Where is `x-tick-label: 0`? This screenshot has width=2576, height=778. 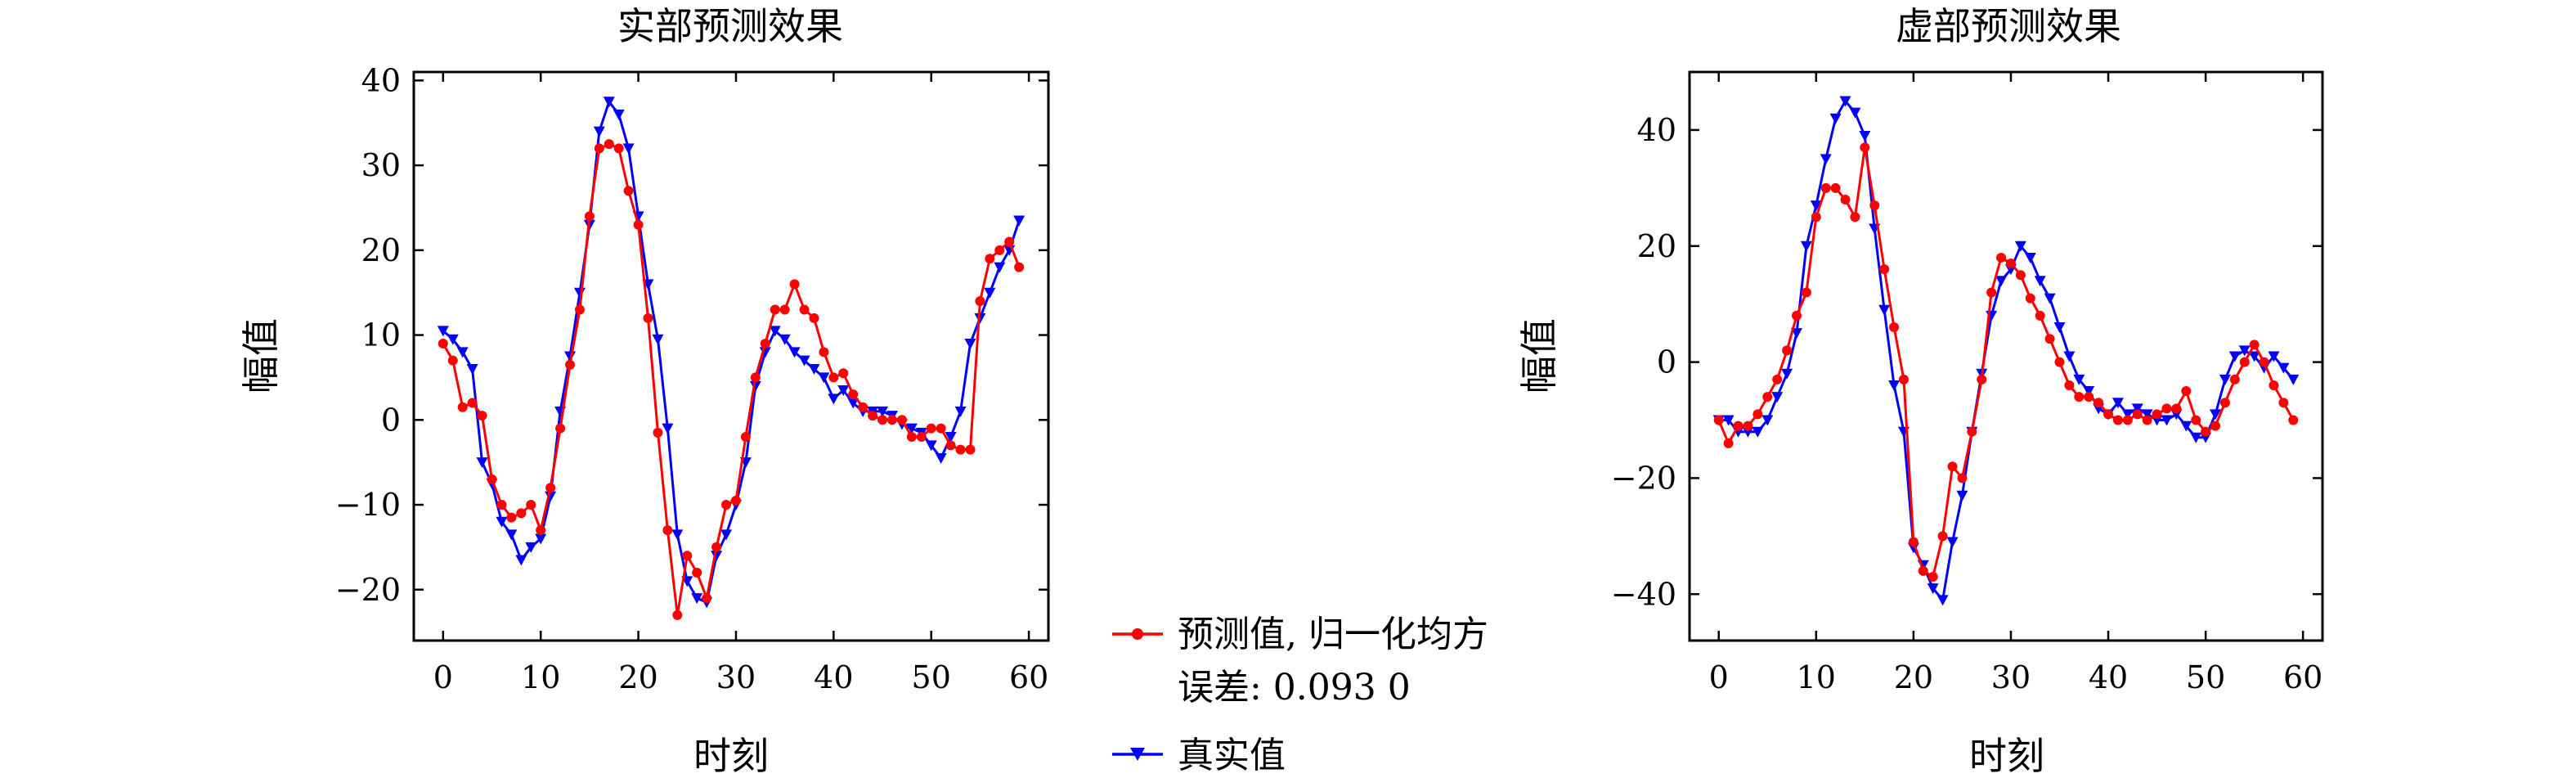
x-tick-label: 0 is located at coordinates (1719, 677).